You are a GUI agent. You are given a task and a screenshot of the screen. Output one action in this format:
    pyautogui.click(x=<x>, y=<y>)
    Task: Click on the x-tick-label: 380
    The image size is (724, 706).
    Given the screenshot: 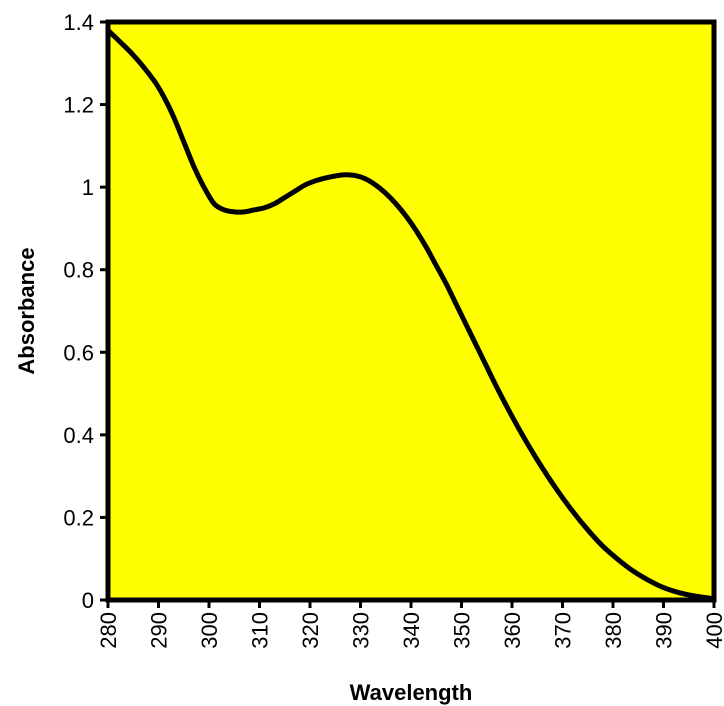 What is the action you would take?
    pyautogui.click(x=613, y=630)
    